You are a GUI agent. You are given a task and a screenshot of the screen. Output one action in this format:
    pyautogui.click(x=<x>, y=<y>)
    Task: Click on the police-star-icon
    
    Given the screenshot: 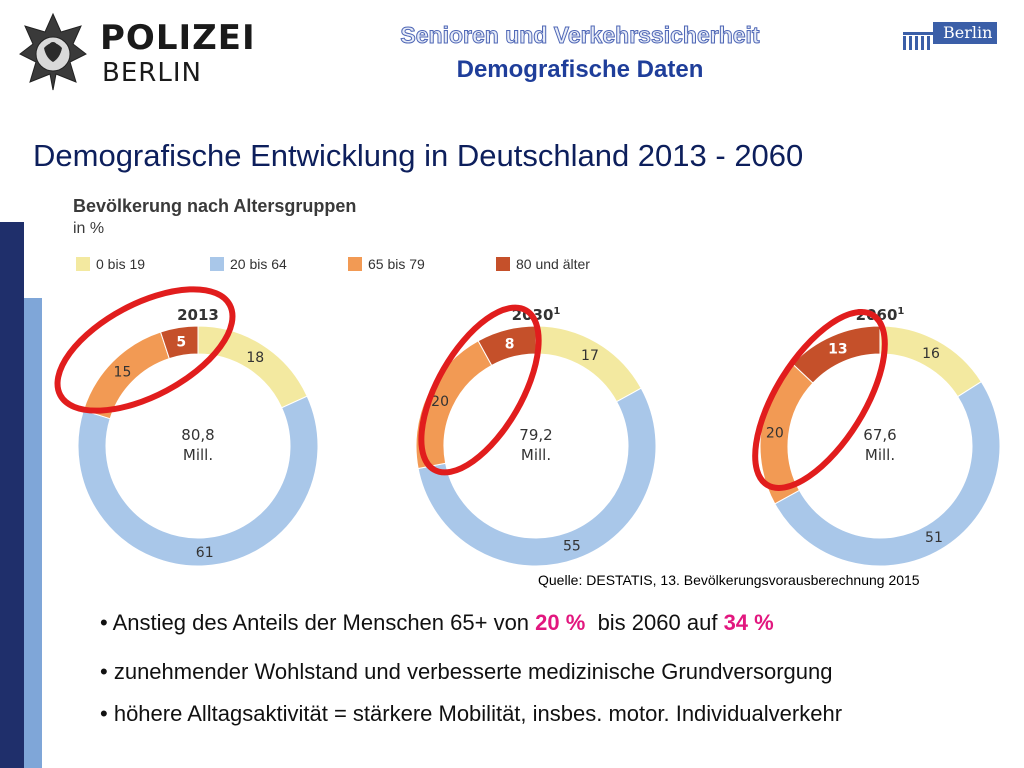 What is the action you would take?
    pyautogui.click(x=53, y=51)
    